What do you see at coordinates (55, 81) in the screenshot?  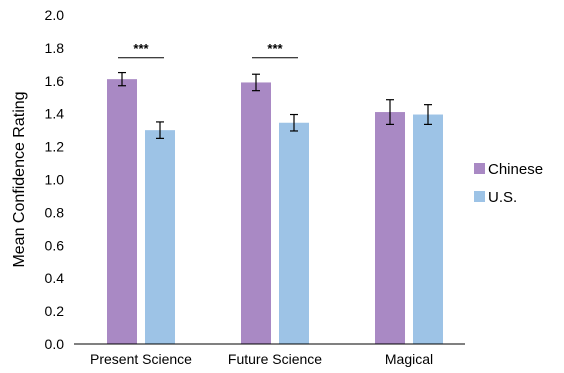 I see `y-tick-label: 1.6` at bounding box center [55, 81].